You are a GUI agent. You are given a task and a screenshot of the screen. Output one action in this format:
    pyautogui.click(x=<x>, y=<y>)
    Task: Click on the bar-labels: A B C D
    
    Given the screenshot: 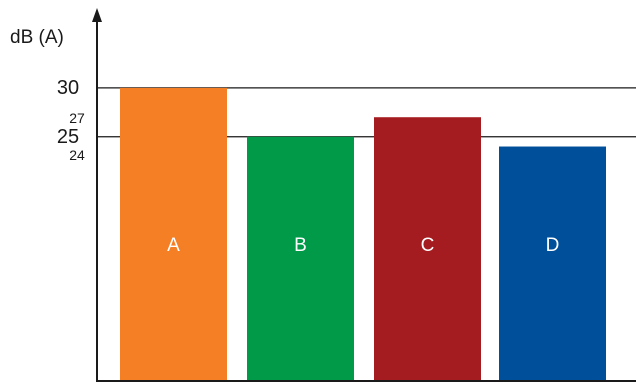 What is the action you would take?
    pyautogui.click(x=363, y=245)
    